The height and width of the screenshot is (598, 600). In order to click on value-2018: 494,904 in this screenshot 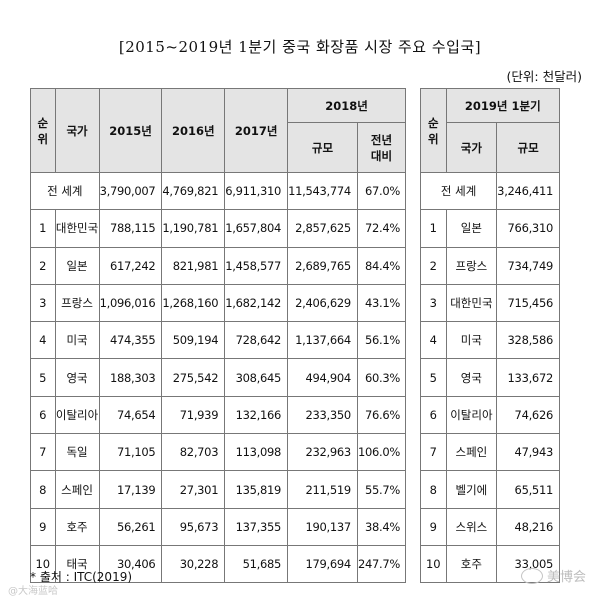, I will do `click(322, 377)`.